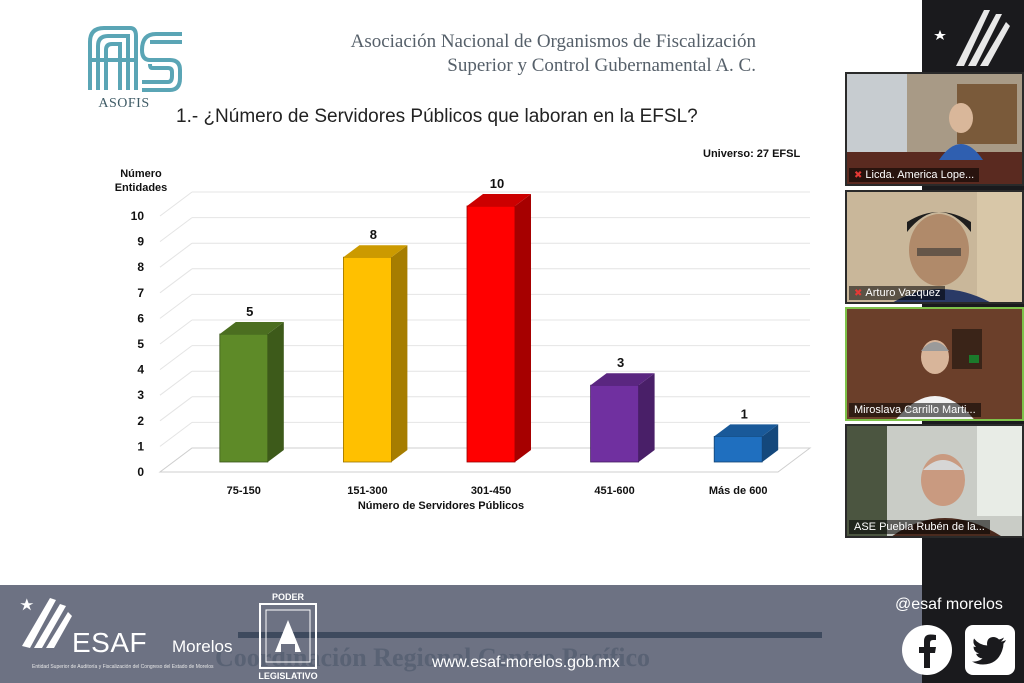  I want to click on x-tick-label: 301-450, so click(491, 491).